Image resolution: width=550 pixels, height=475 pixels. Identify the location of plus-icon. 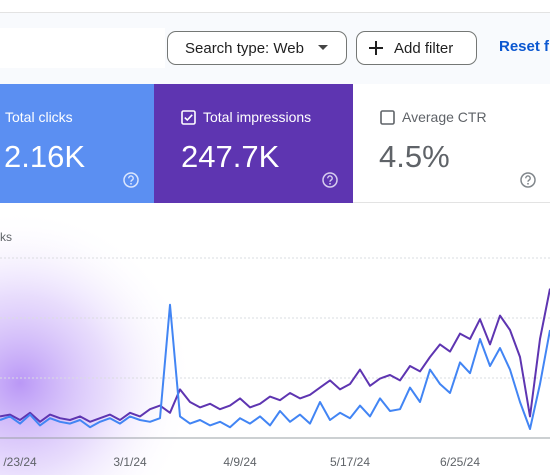
(376, 48).